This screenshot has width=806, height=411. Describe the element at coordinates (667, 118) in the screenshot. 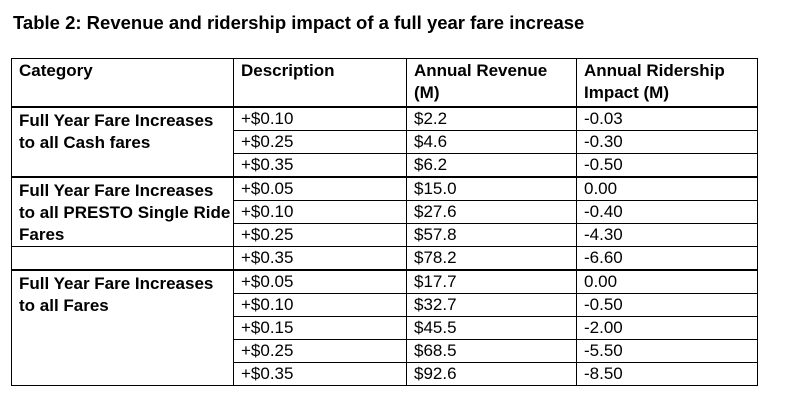

I see `ridership-cell: -0.03` at that location.